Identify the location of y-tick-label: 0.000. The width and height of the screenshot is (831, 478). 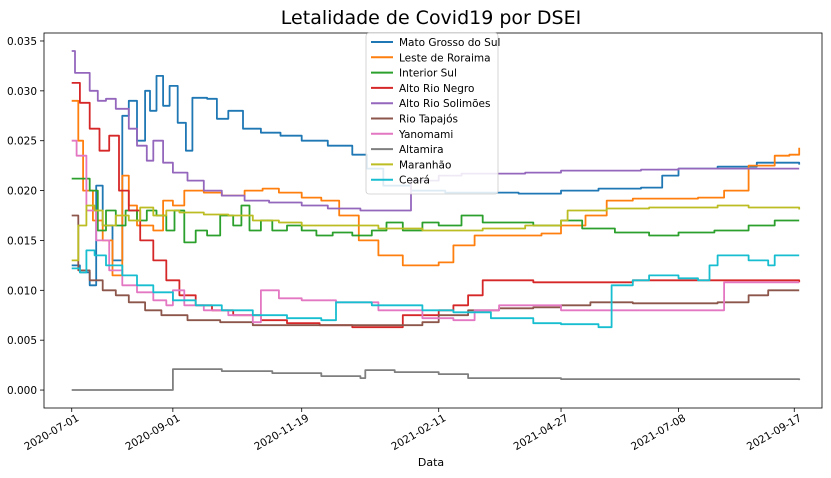
(22, 391).